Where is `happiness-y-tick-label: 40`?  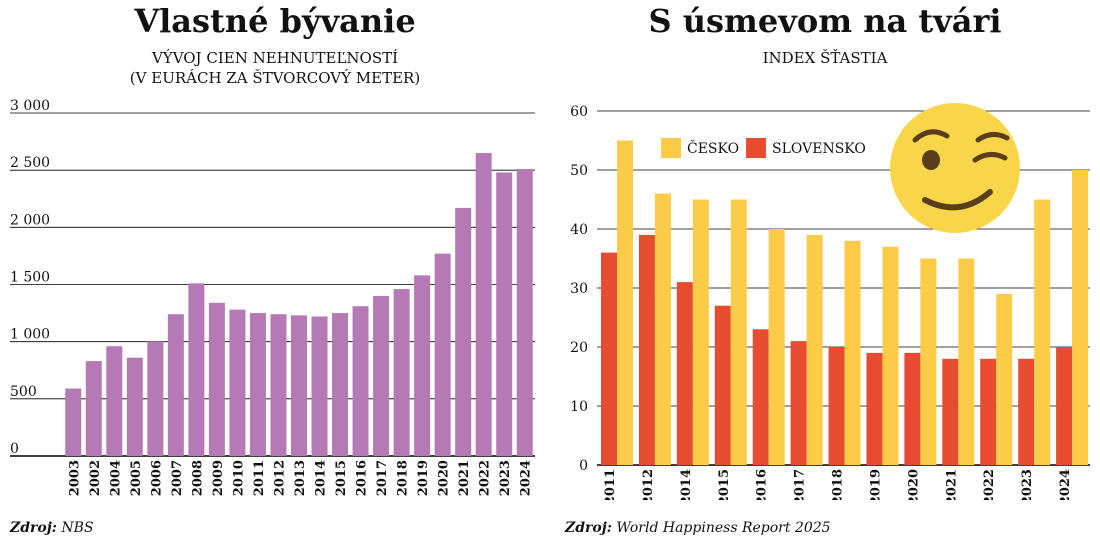 happiness-y-tick-label: 40 is located at coordinates (579, 230).